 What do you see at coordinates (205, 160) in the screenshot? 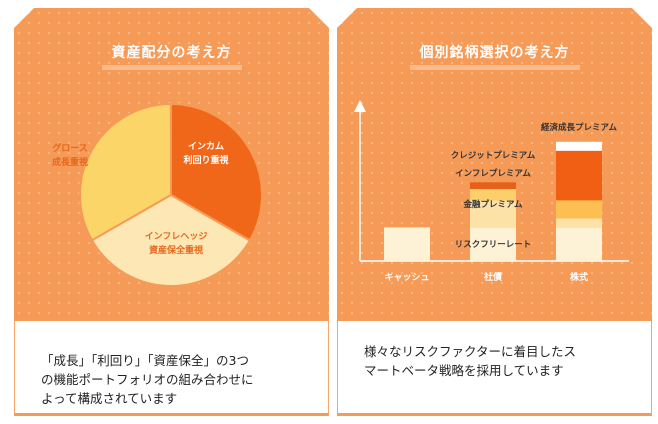
I see `income-label-line2: 利回り重視` at bounding box center [205, 160].